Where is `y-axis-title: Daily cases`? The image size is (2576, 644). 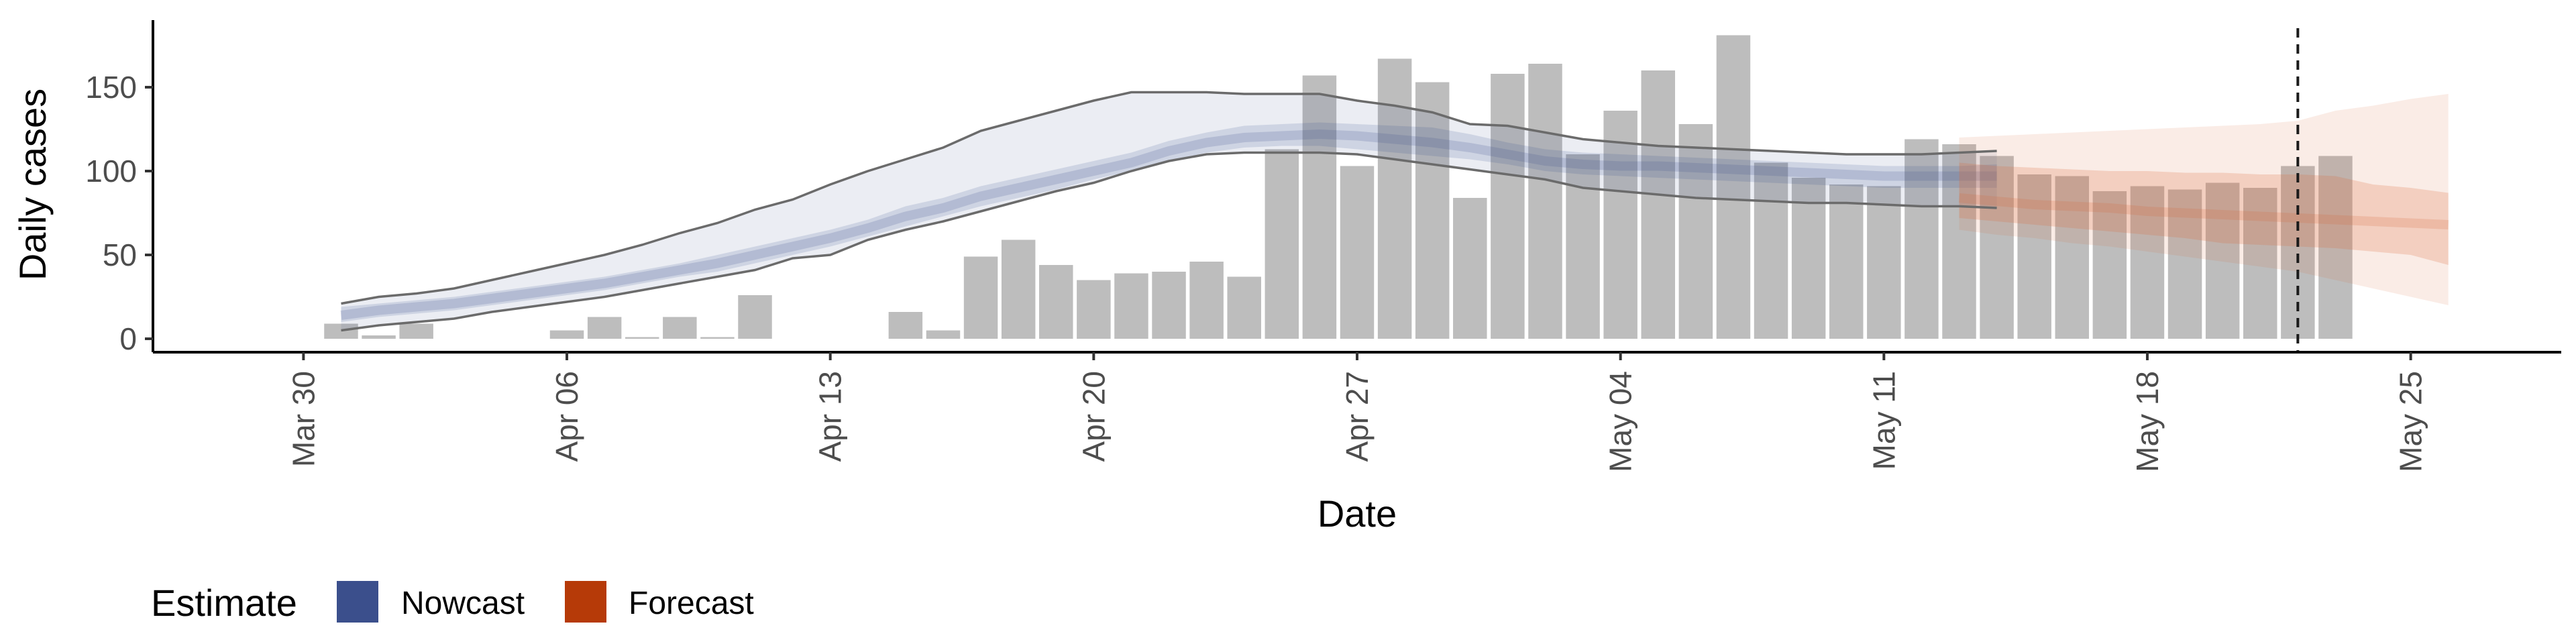 y-axis-title: Daily cases is located at coordinates (32, 184).